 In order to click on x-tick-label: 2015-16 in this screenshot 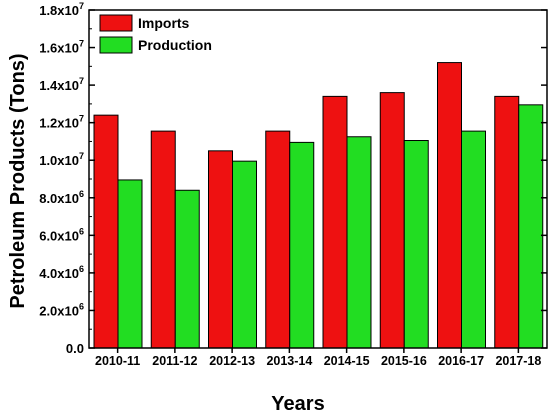, I will do `click(404, 361)`.